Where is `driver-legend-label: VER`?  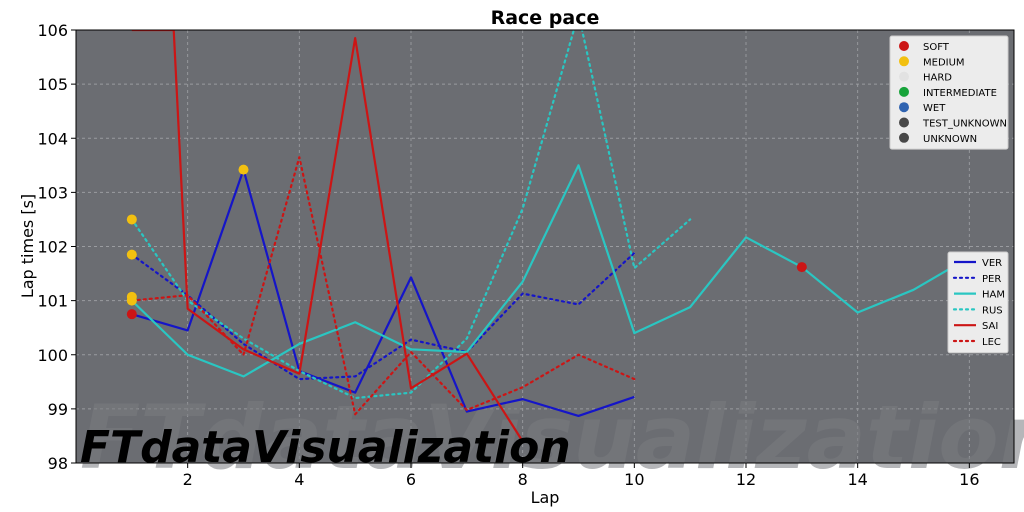 driver-legend-label: VER is located at coordinates (992, 263).